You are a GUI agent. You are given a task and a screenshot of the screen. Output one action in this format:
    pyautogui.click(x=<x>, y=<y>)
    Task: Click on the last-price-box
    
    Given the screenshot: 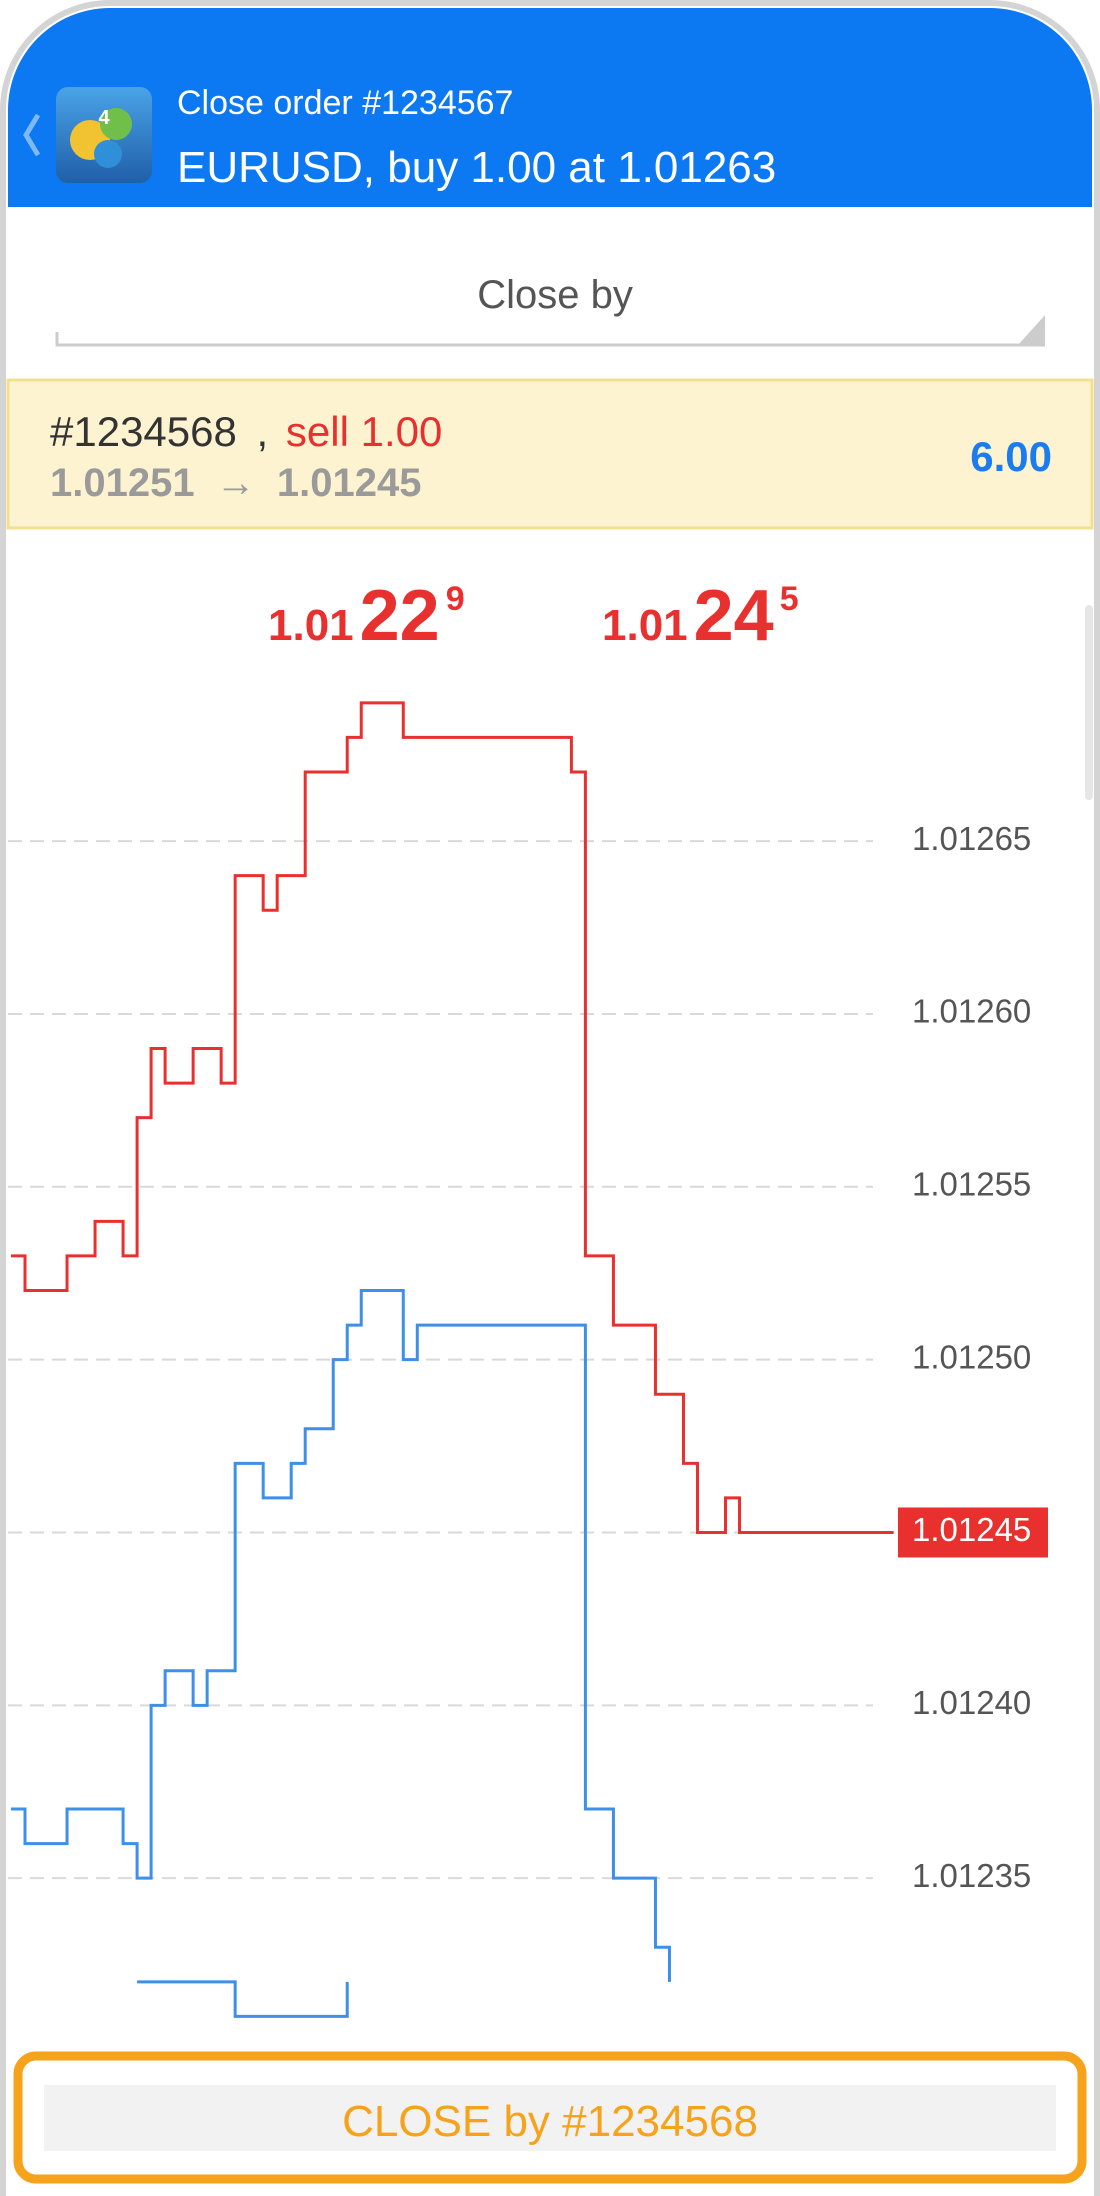 What is the action you would take?
    pyautogui.click(x=973, y=1532)
    